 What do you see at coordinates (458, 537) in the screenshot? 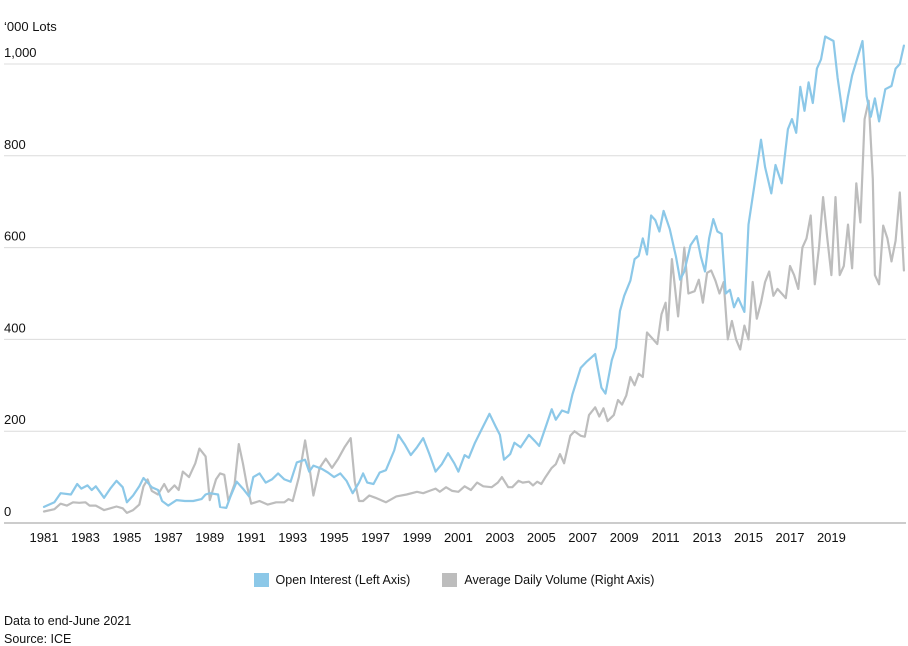
I see `x-tick-label: 2001` at bounding box center [458, 537].